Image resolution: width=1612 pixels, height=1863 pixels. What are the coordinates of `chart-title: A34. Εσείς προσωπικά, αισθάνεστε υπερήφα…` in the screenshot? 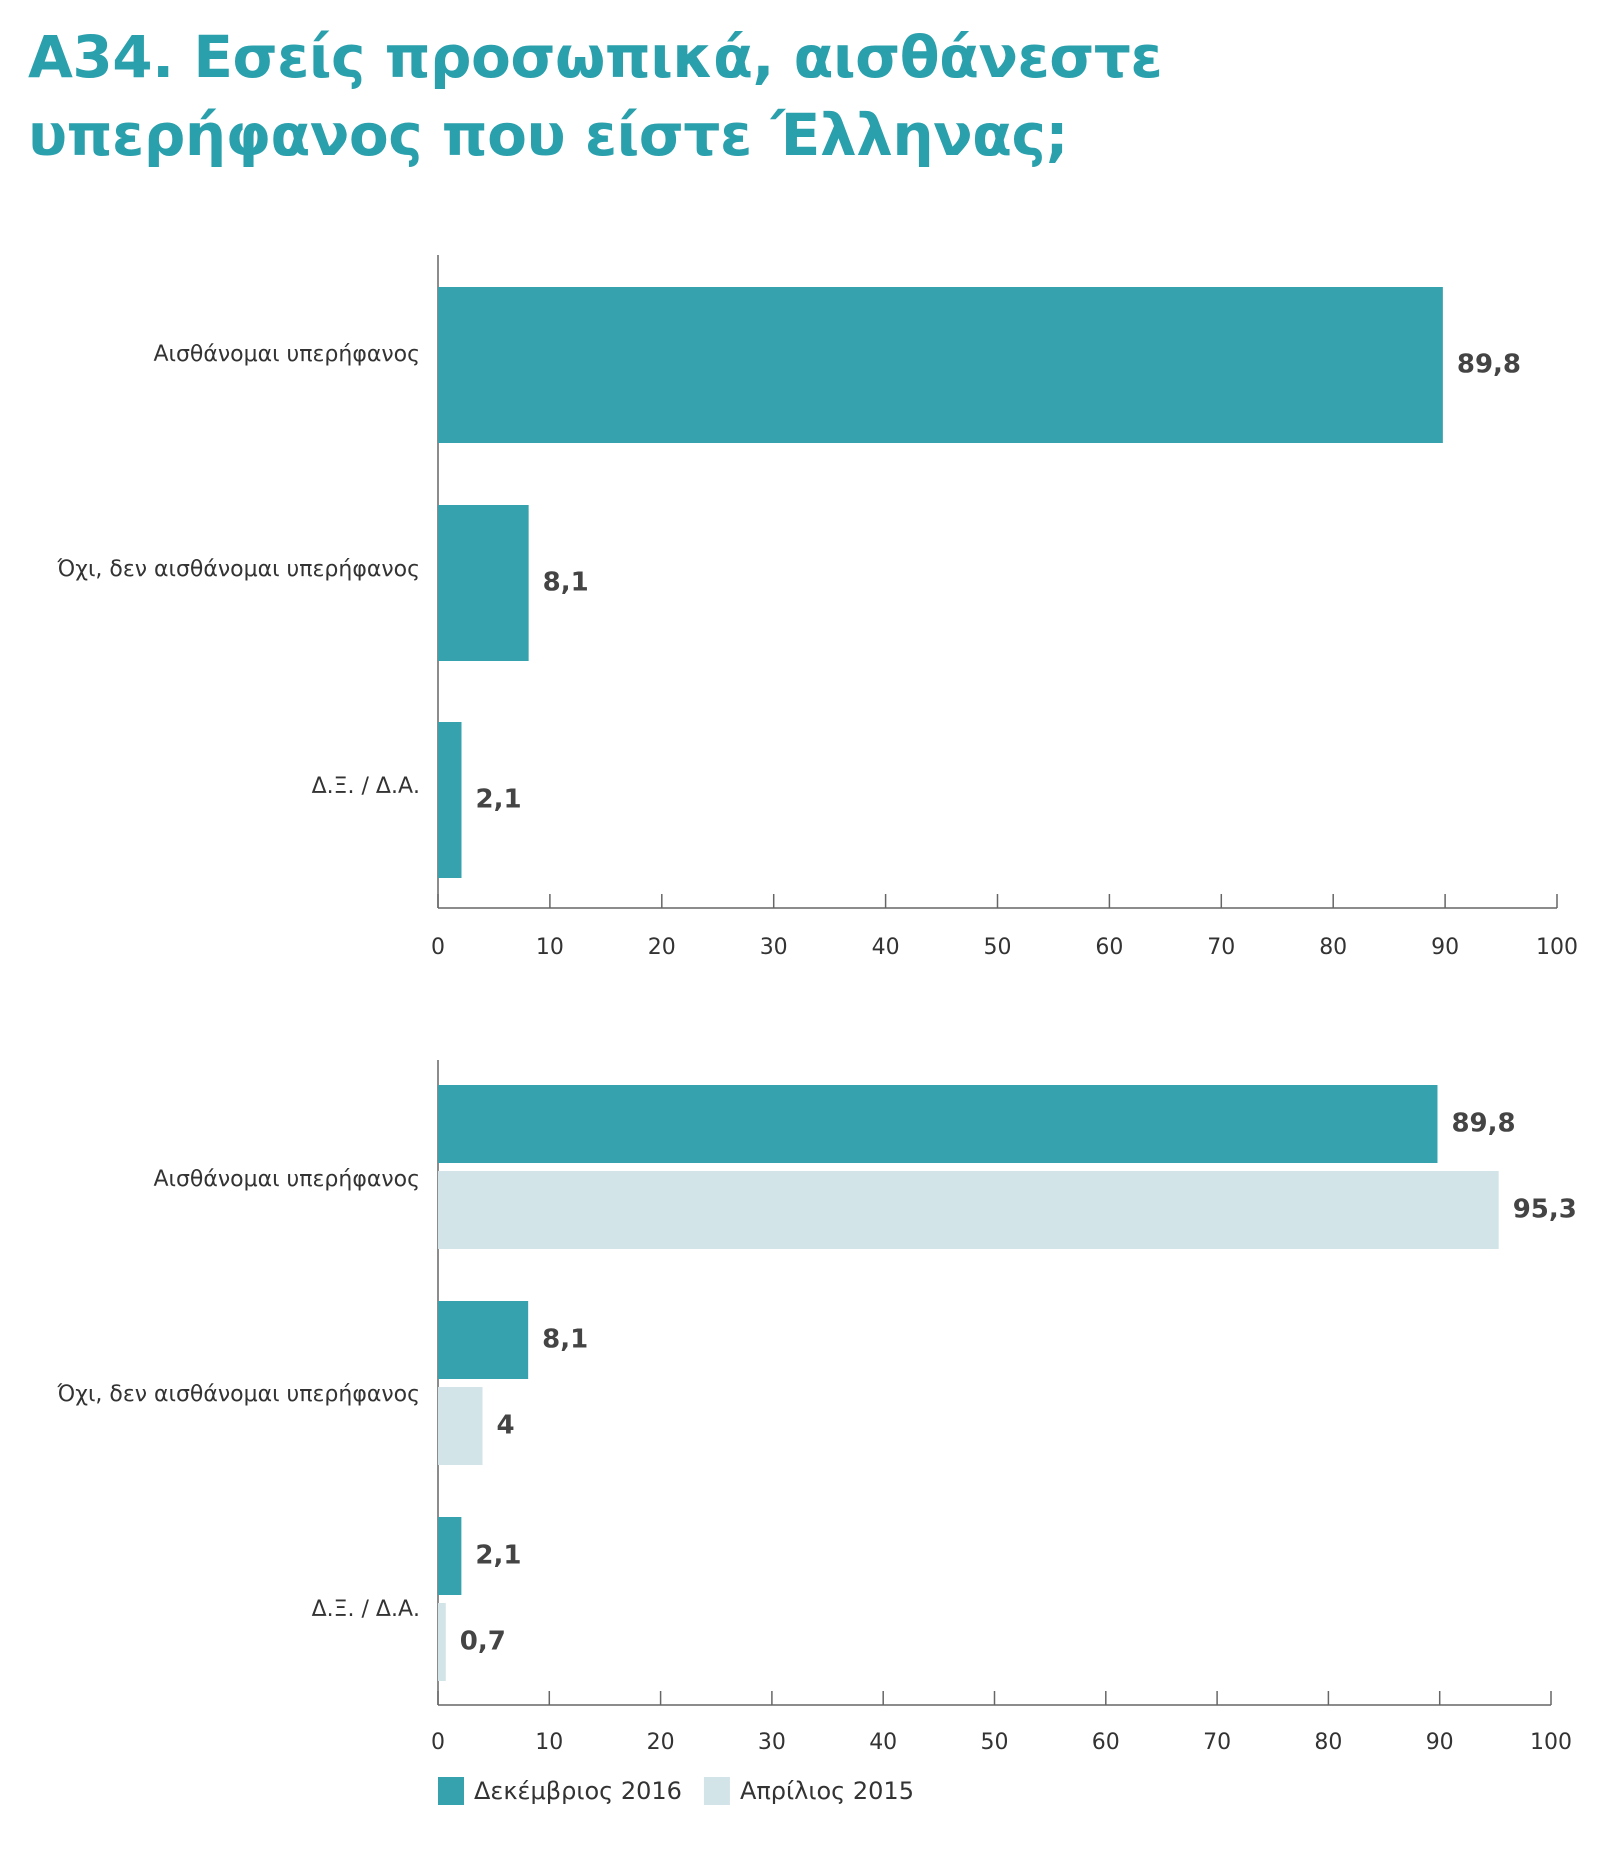 It's located at (595, 96).